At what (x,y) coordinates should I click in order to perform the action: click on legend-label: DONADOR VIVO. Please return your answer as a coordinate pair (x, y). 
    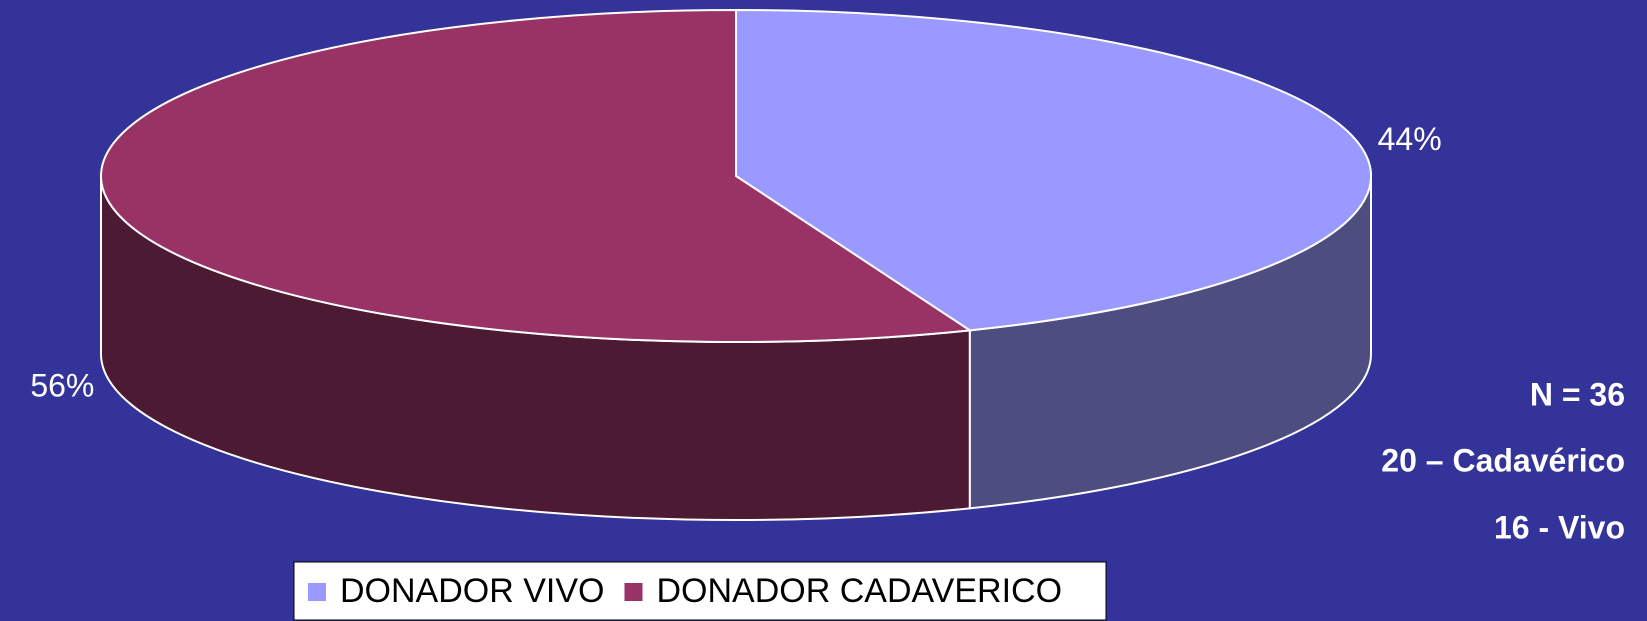
    Looking at the image, I should click on (472, 591).